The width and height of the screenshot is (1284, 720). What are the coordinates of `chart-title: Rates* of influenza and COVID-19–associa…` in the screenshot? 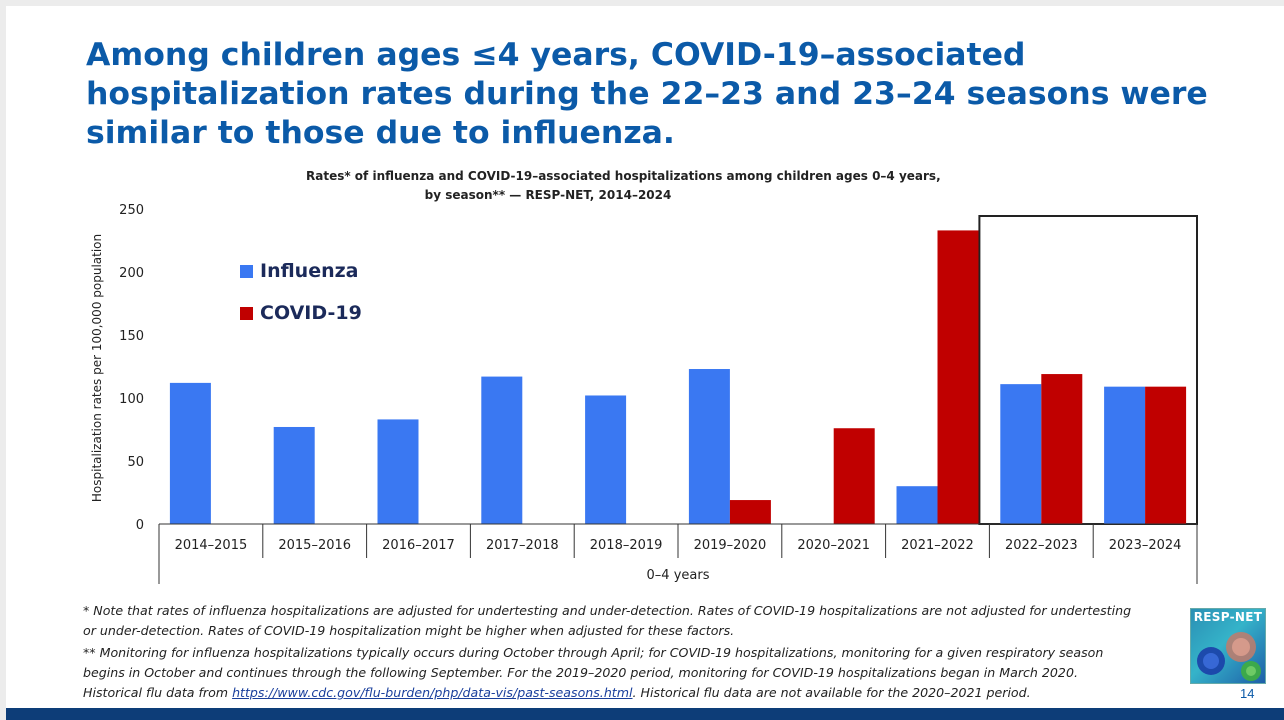 It's located at (623, 186).